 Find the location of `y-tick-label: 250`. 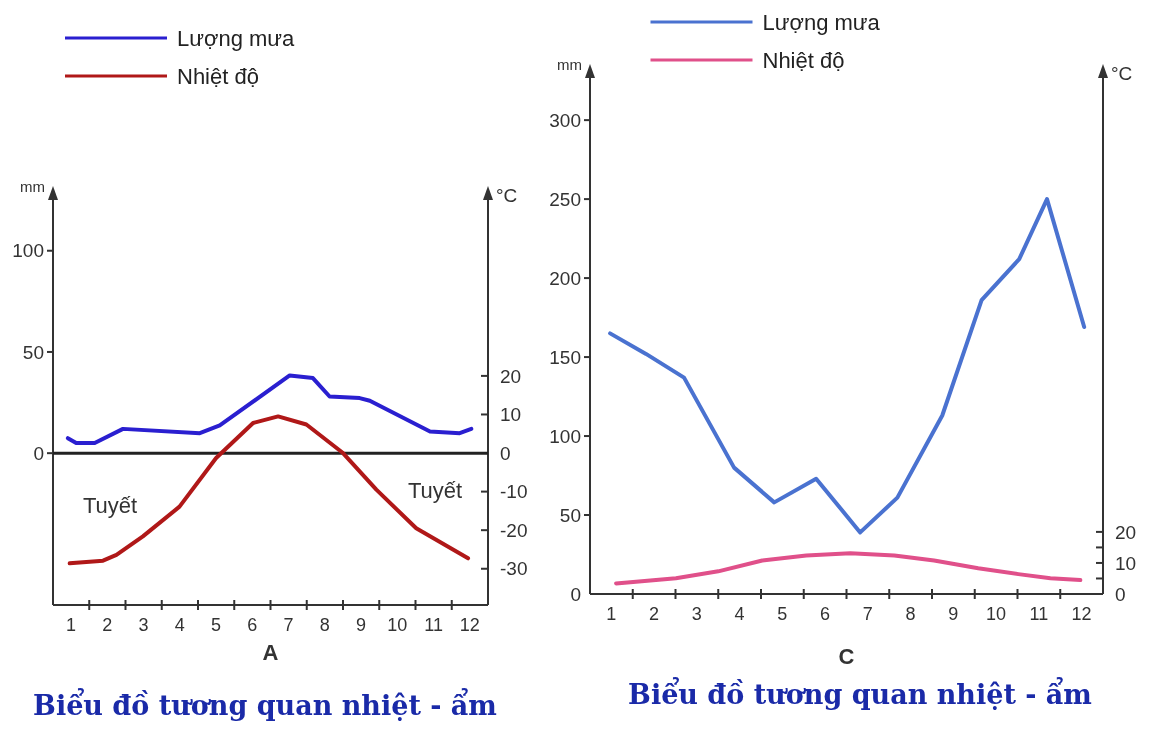

y-tick-label: 250 is located at coordinates (565, 199).